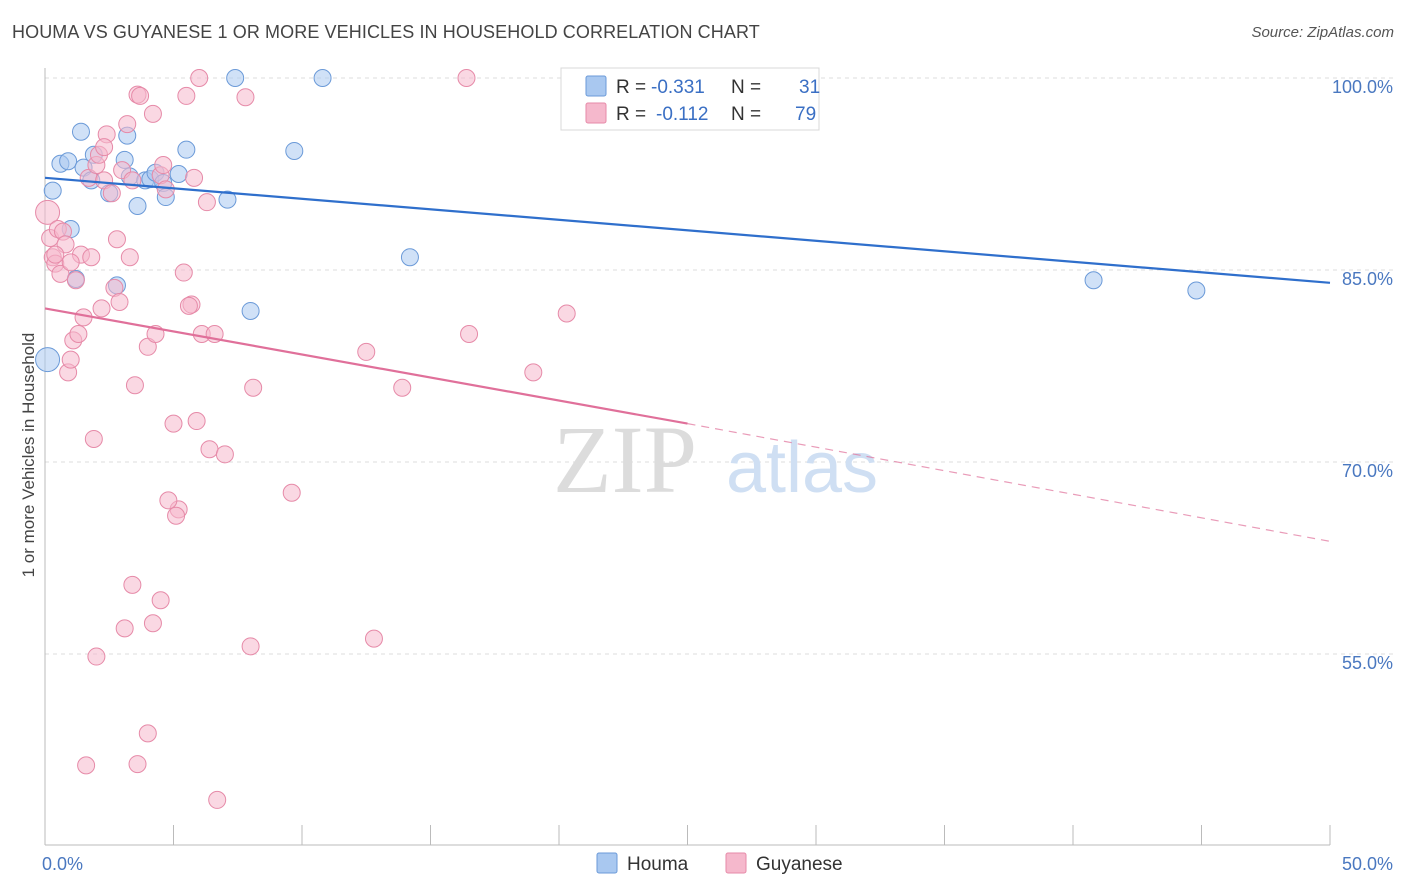 The image size is (1406, 892). What do you see at coordinates (715, 459) in the screenshot?
I see `watermark: ZIP atlas` at bounding box center [715, 459].